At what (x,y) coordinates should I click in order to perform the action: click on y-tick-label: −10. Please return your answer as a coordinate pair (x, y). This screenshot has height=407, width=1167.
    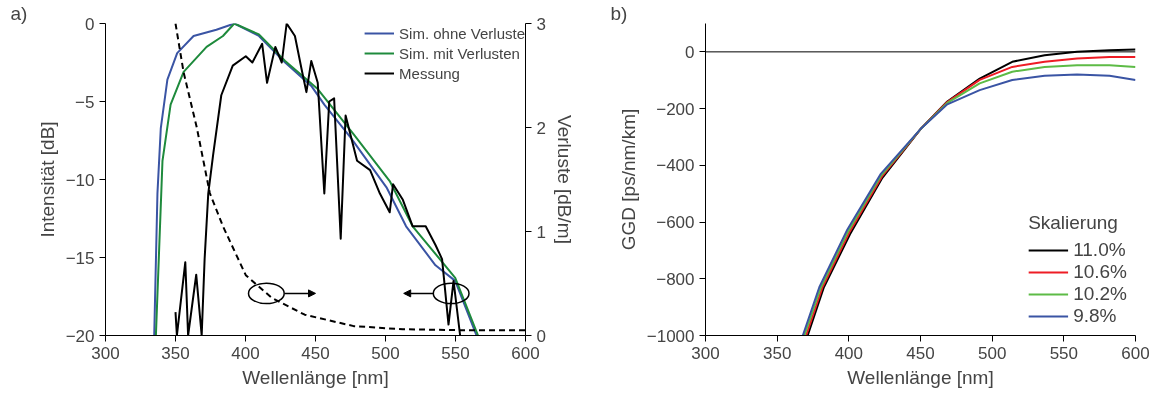
    Looking at the image, I should click on (80, 180).